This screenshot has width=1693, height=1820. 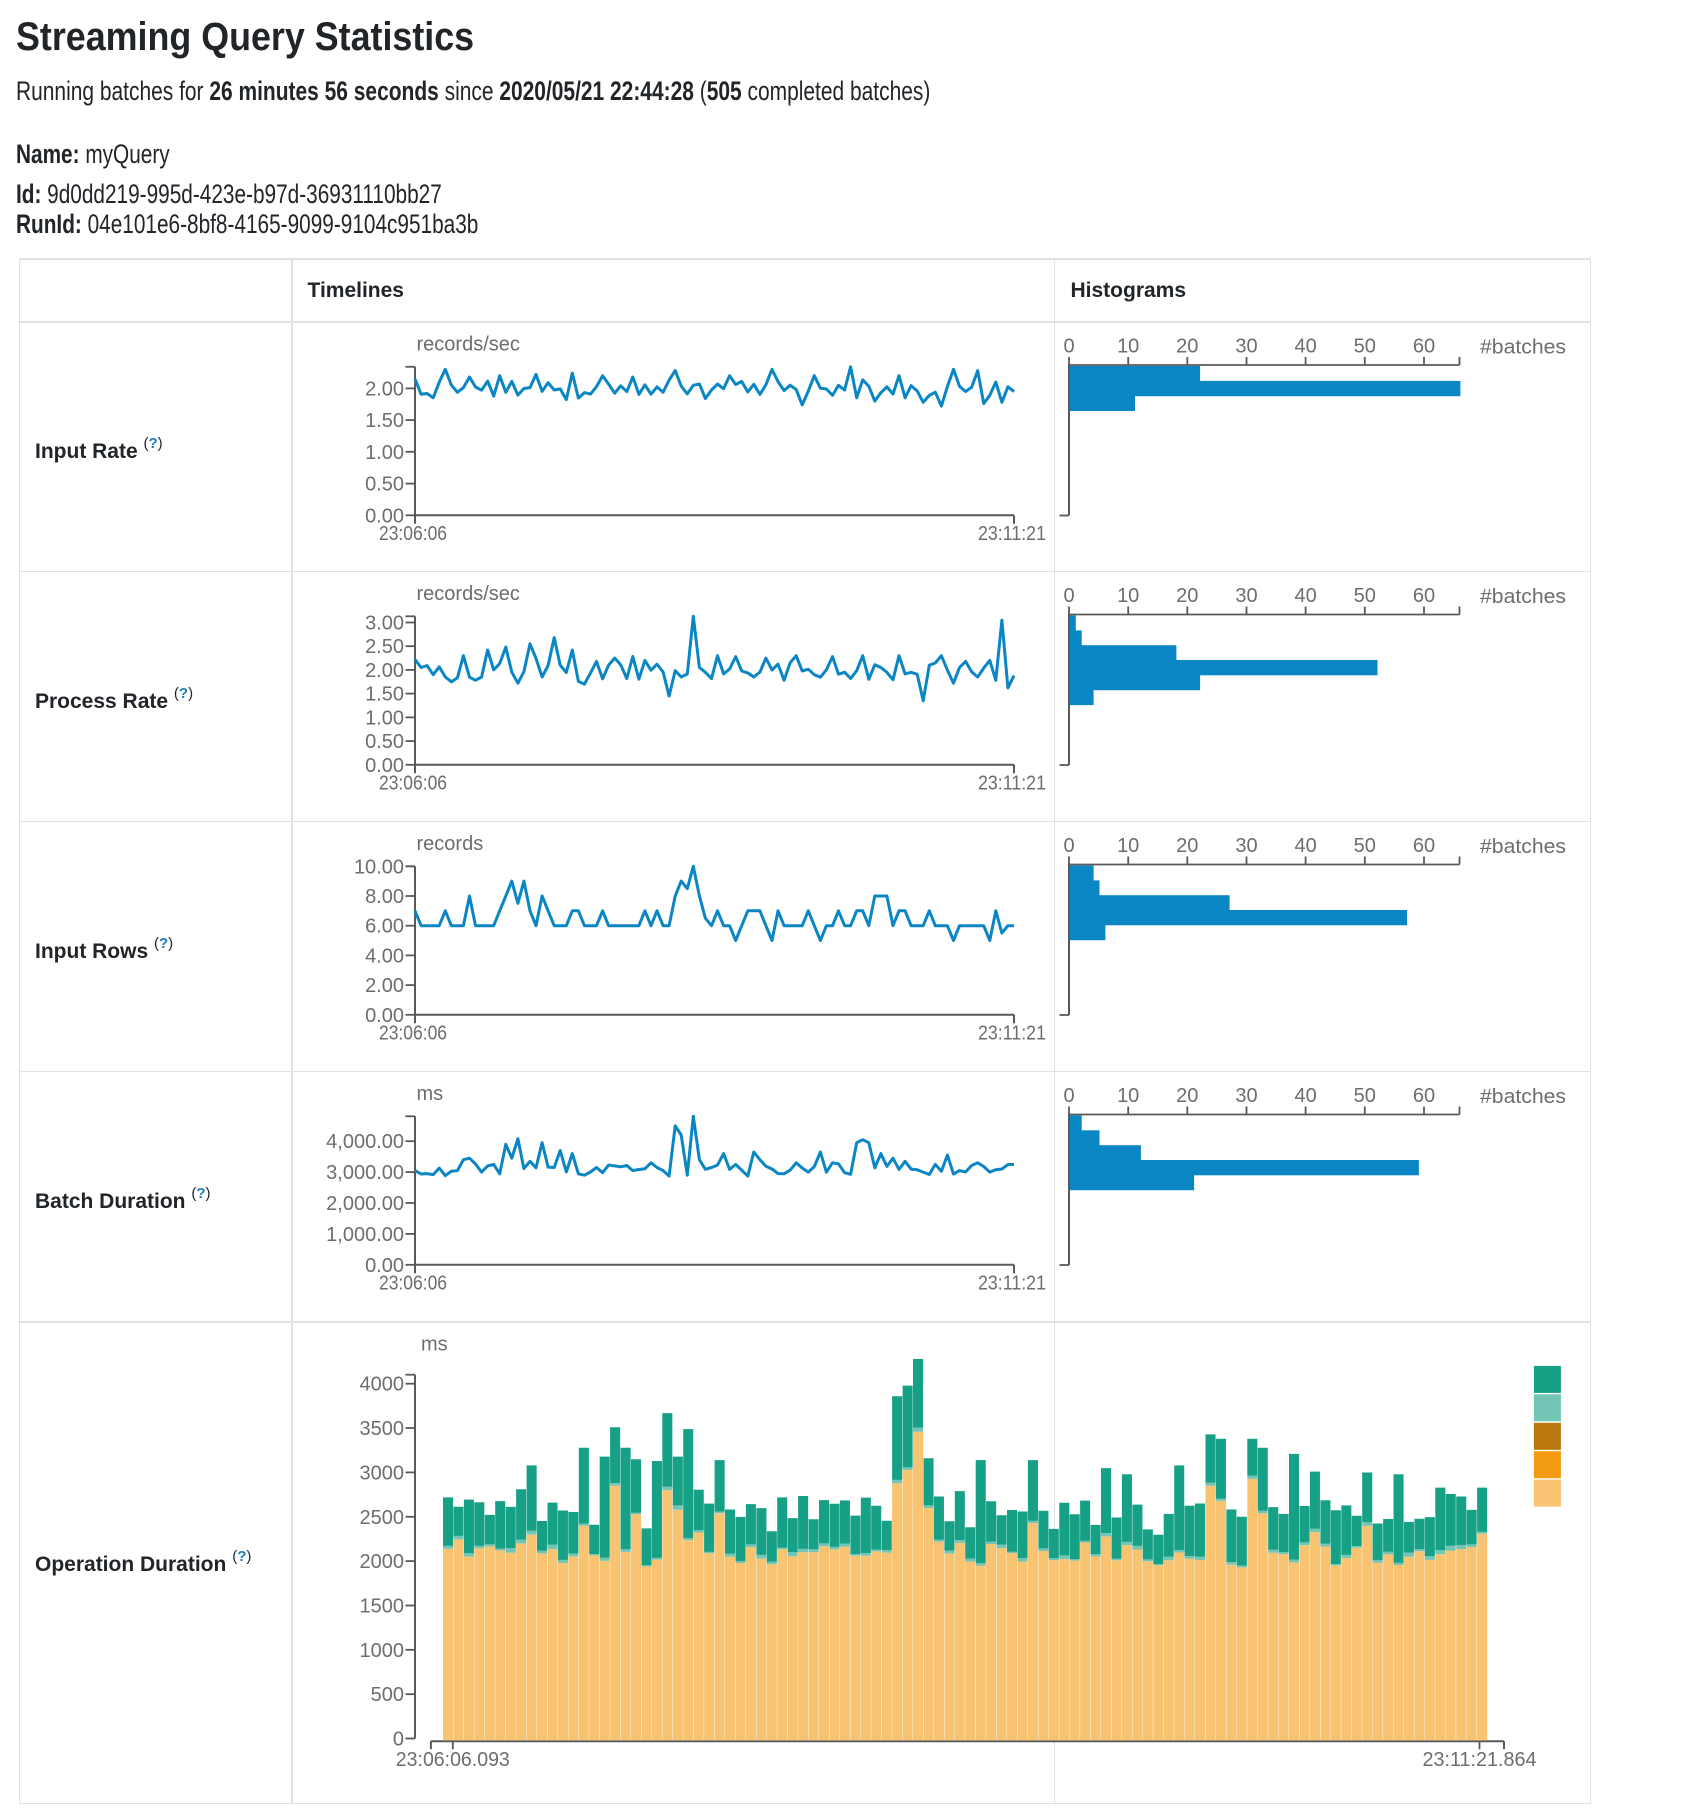 What do you see at coordinates (379, 867) in the screenshot?
I see `svg-text: 10.00` at bounding box center [379, 867].